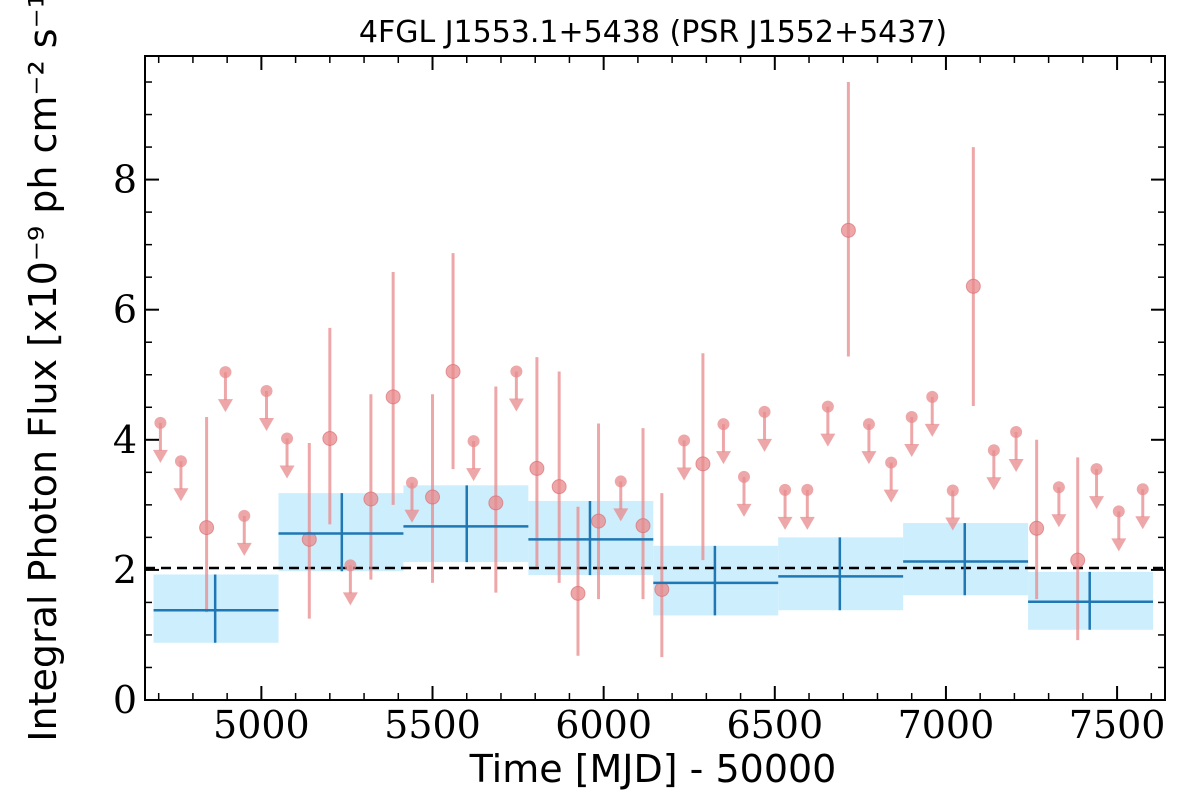 The height and width of the screenshot is (800, 1200). Describe the element at coordinates (653, 32) in the screenshot. I see `chart-title: 4FGL J1553.1+5438 (PSR J1552+5437)` at that location.